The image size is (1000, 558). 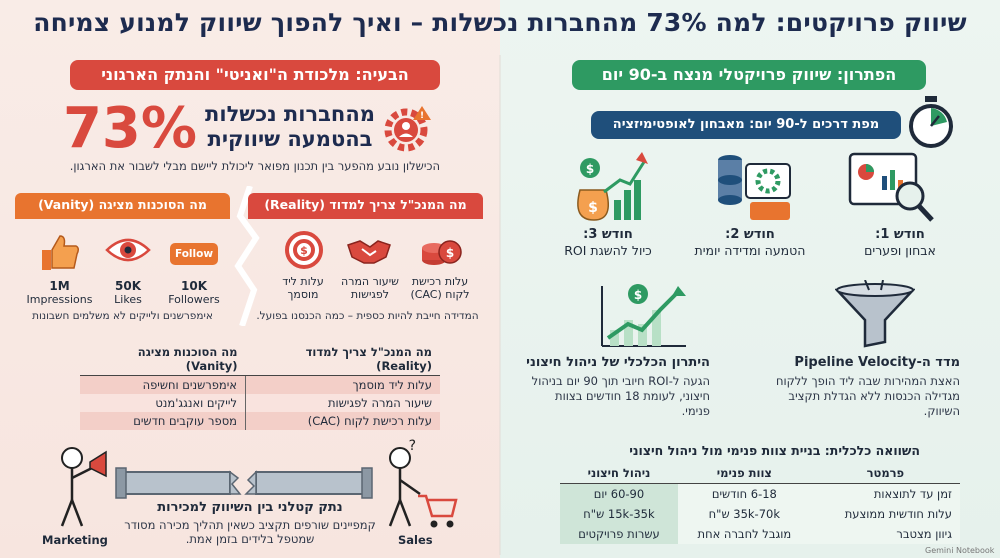 I want to click on table-row: שיעור המרה לפגישות לייקים ואנגג'מנט, so click(x=260, y=403).